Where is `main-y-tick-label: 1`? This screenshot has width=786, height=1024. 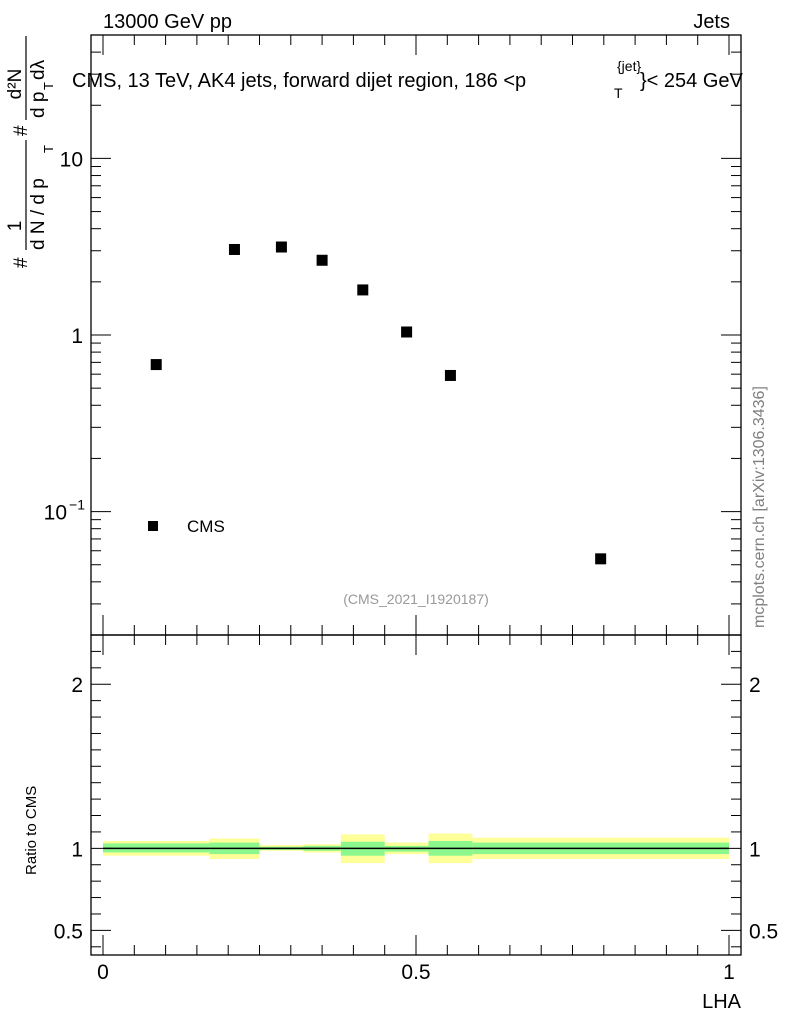 main-y-tick-label: 1 is located at coordinates (77, 336).